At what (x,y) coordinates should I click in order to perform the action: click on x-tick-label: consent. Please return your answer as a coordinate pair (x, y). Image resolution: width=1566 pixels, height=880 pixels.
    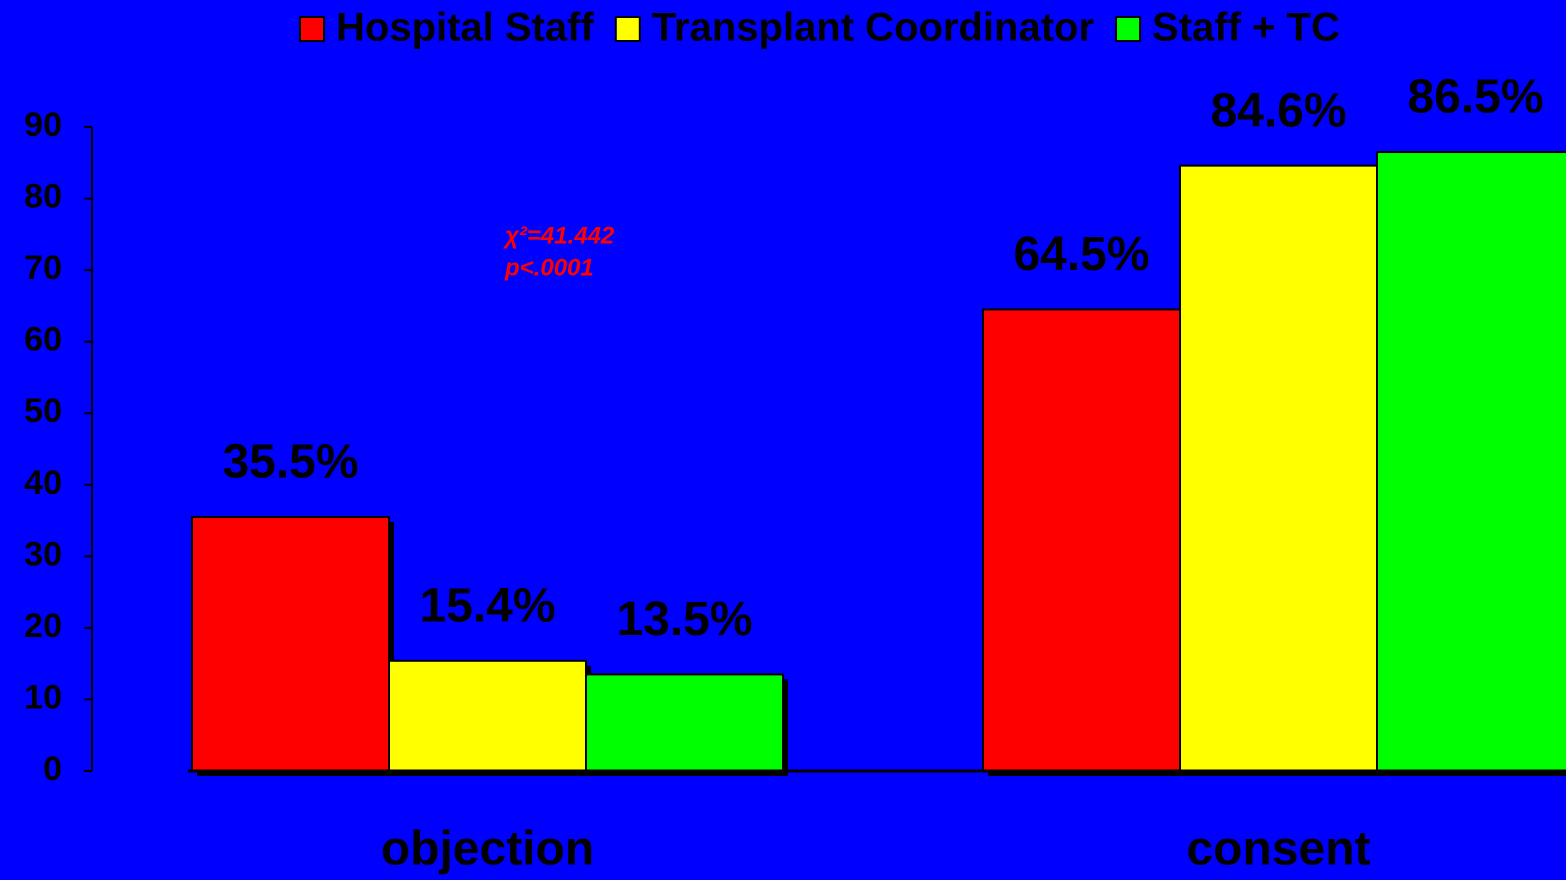
    Looking at the image, I should click on (1278, 849).